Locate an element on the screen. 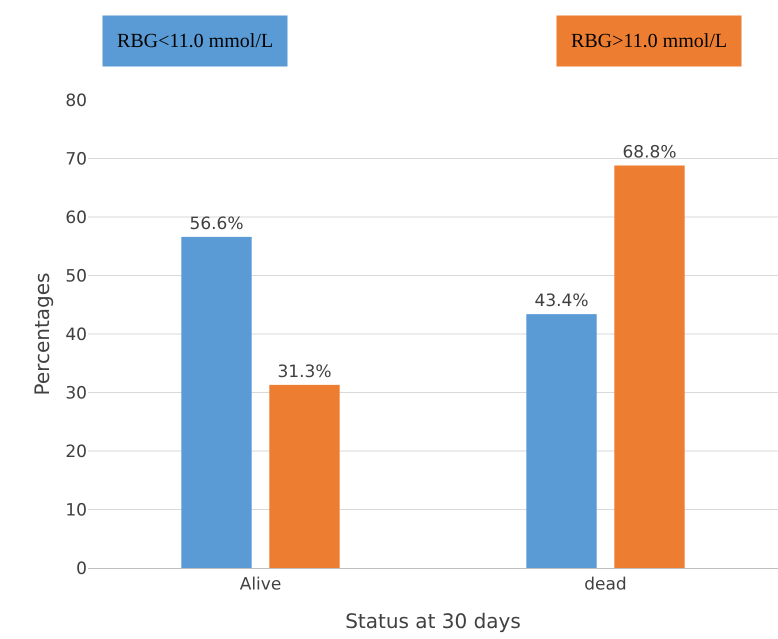 The image size is (778, 639). x-axis-title: Status at 30 days is located at coordinates (433, 620).